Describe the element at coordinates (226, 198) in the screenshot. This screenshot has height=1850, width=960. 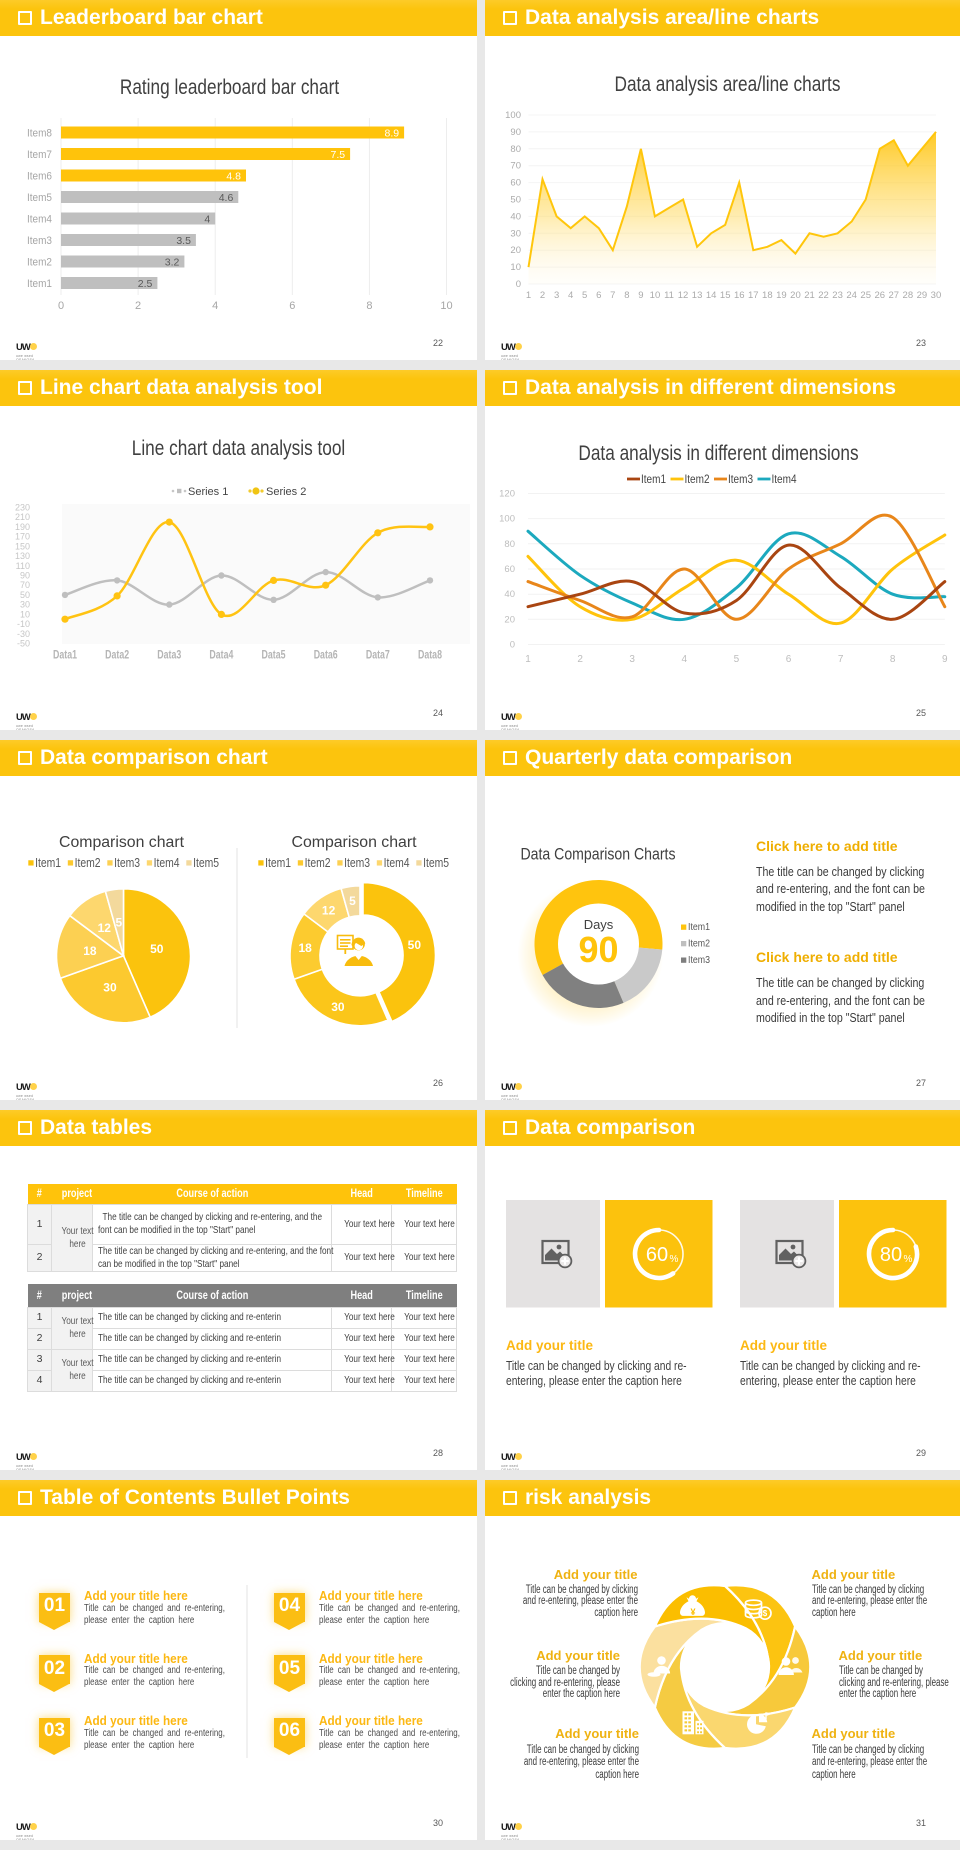
I see `svg-text: 4.6` at that location.